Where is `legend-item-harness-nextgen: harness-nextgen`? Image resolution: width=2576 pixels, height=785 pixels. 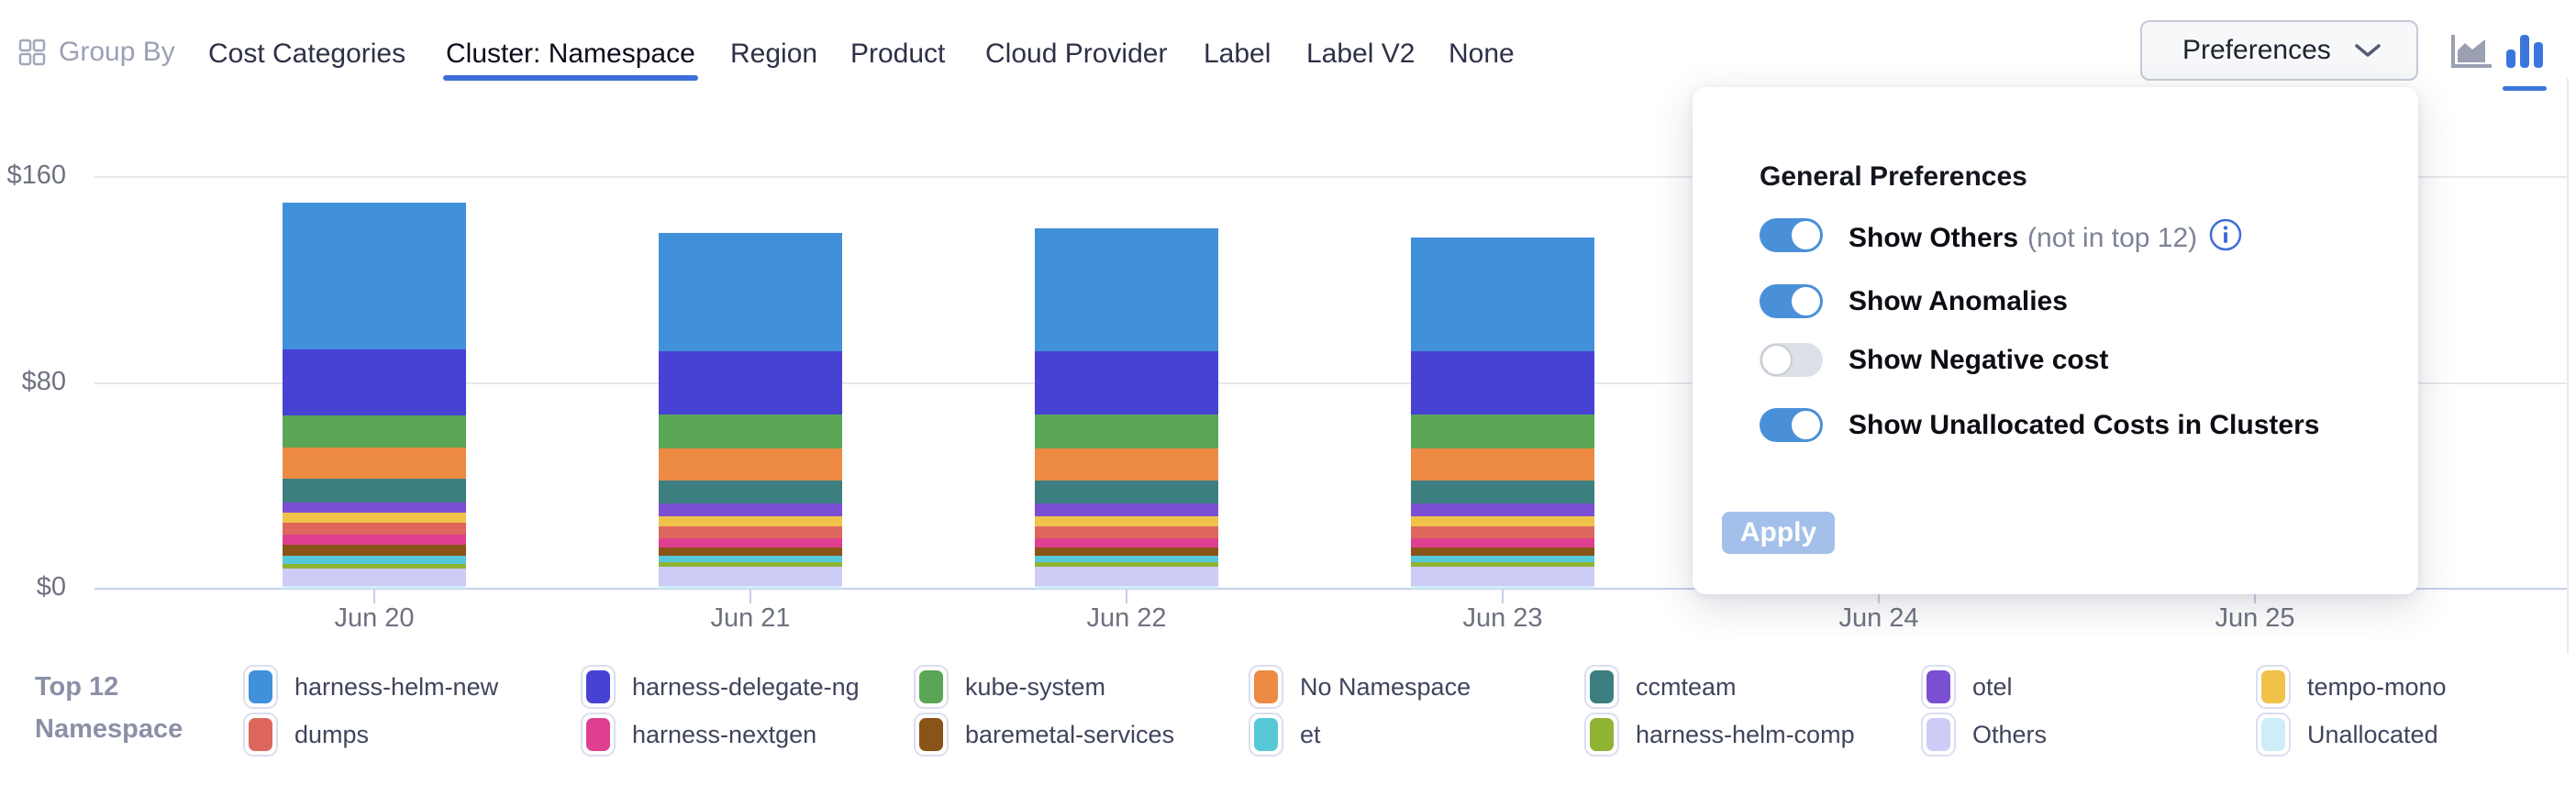 legend-item-harness-nextgen: harness-nextgen is located at coordinates (698, 735).